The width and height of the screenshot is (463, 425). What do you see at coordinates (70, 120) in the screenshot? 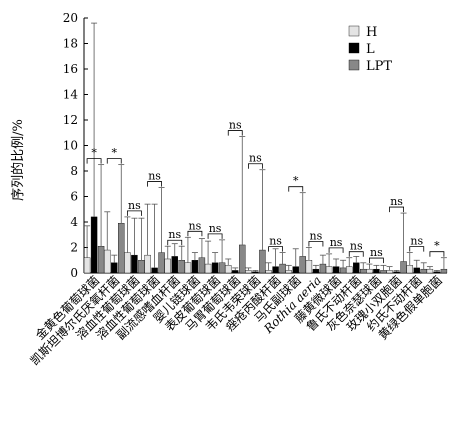
I see `y-tick-label: 12` at bounding box center [70, 120].